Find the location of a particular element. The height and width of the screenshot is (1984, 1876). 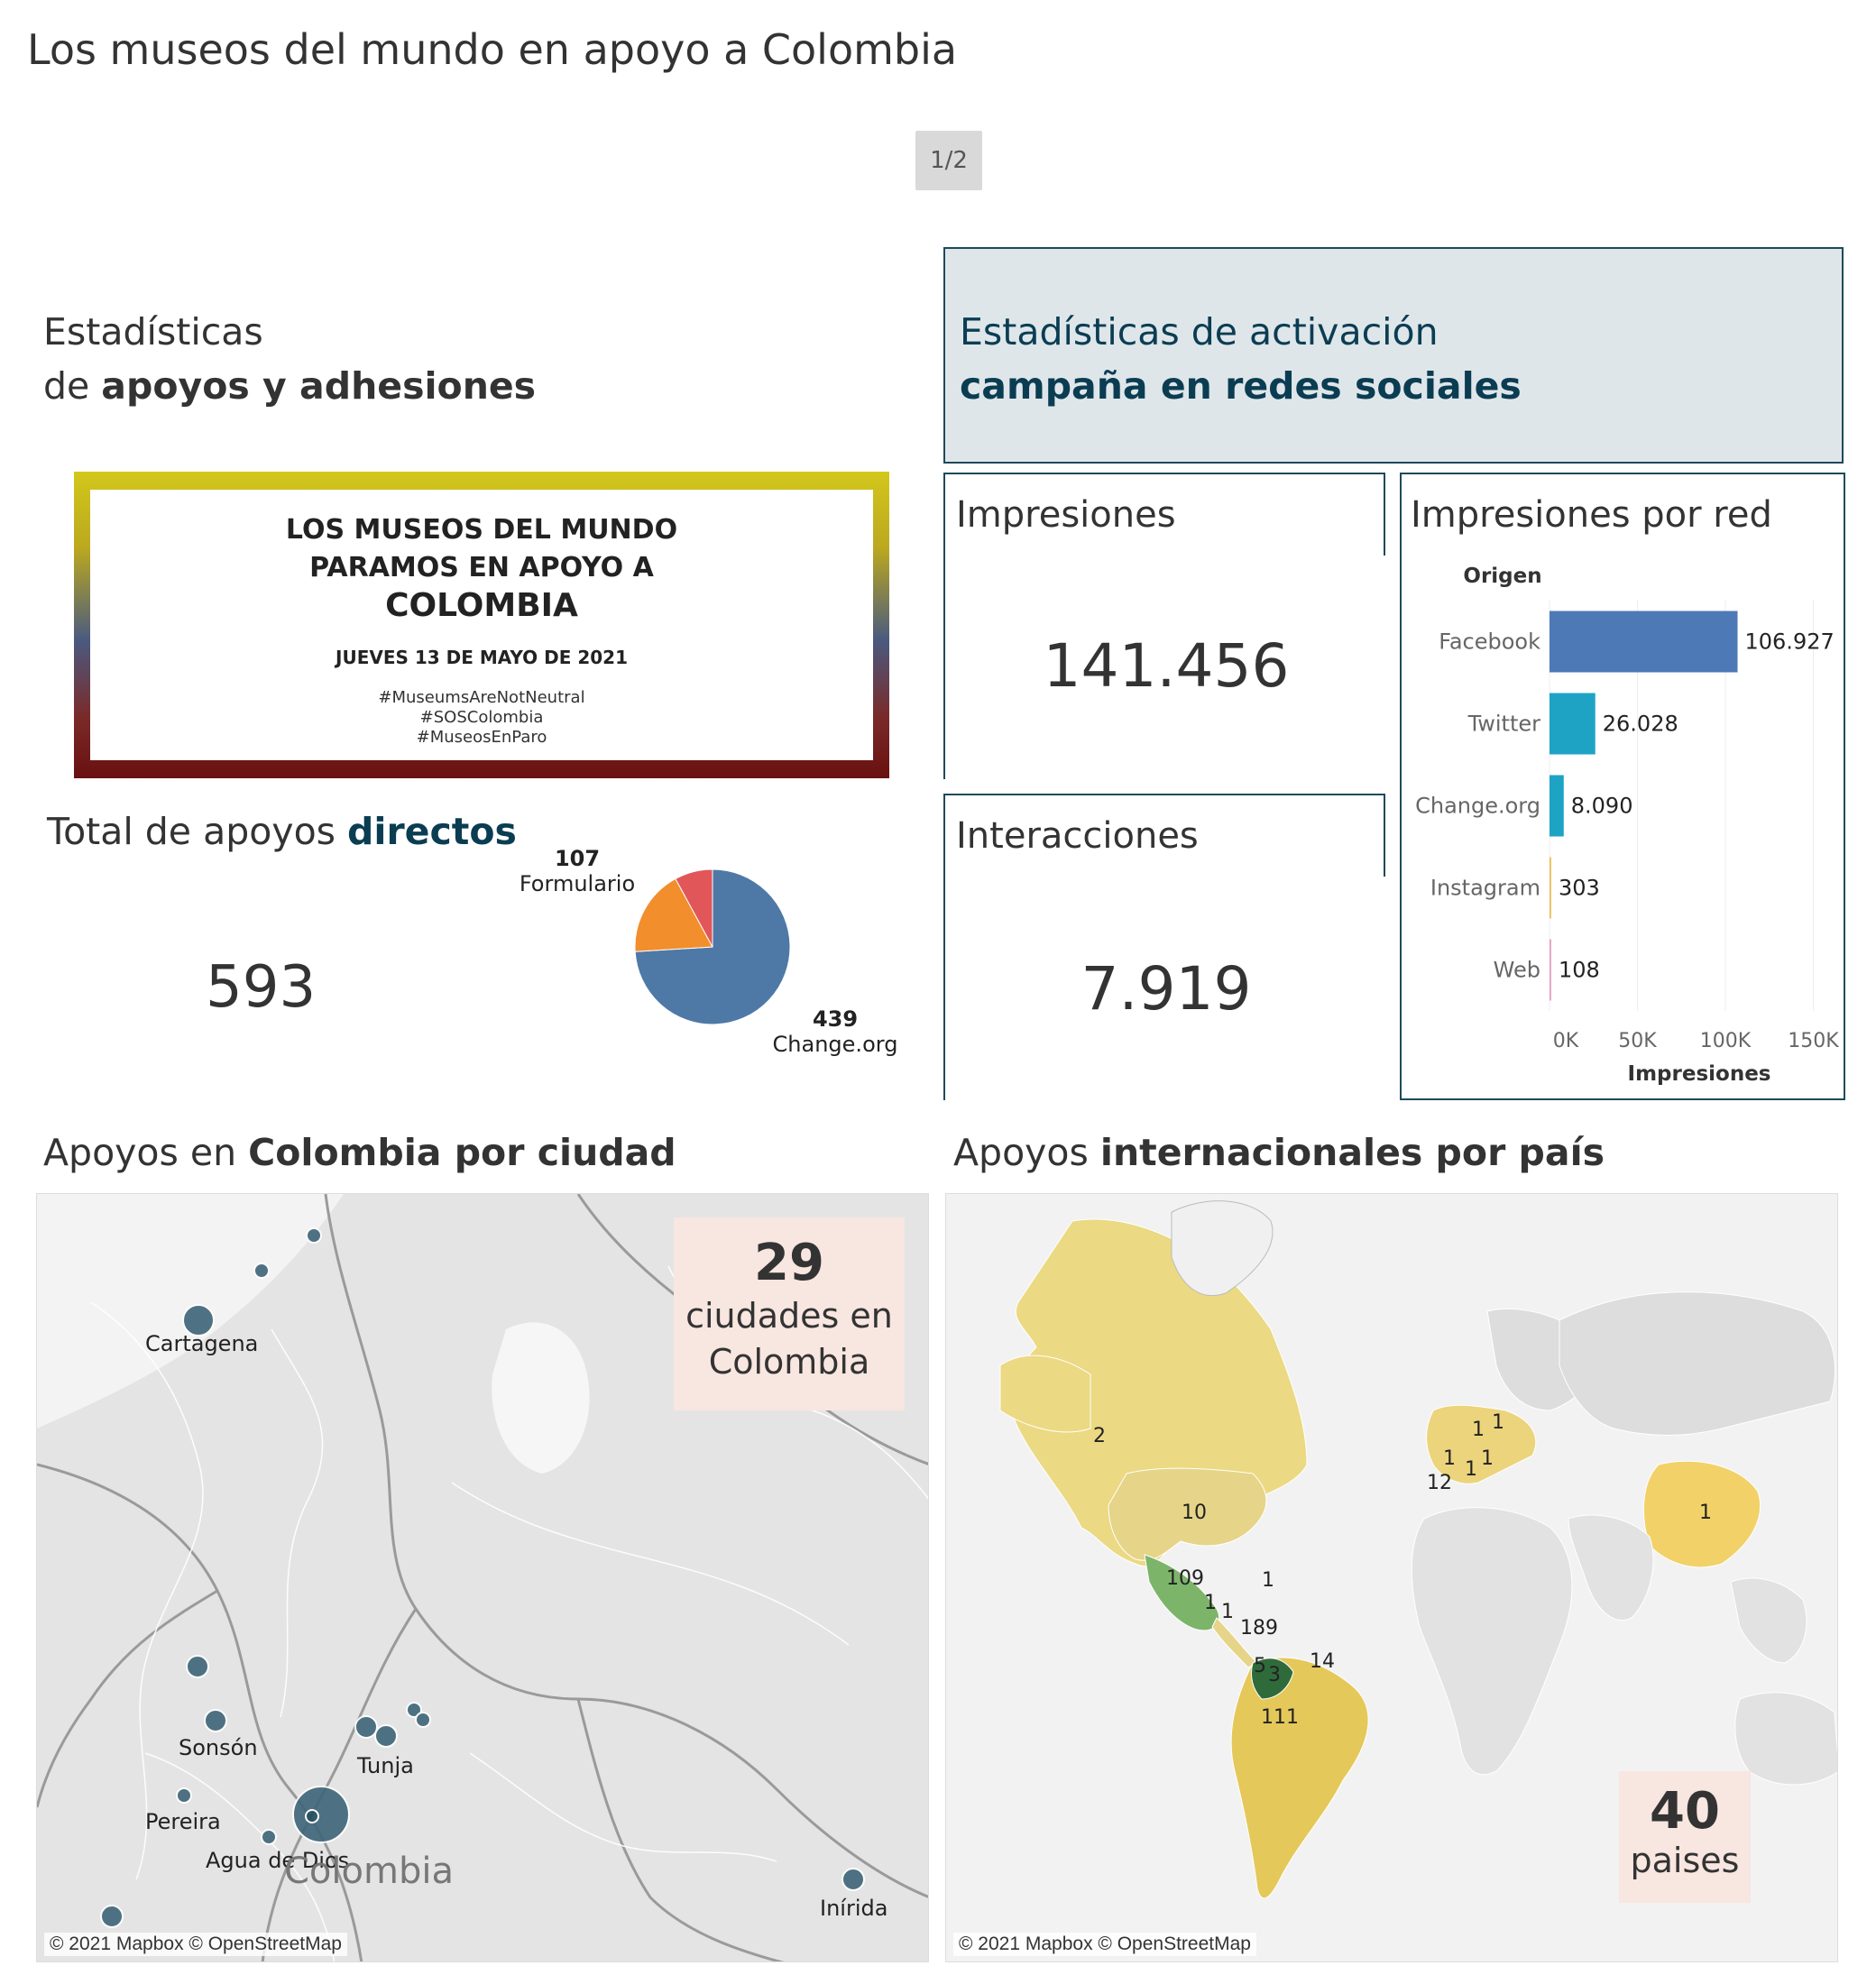

country-count-label: 109 is located at coordinates (1185, 1578).